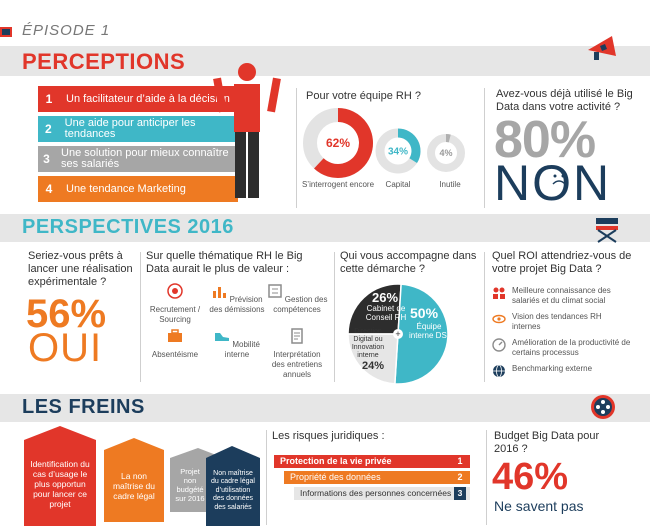 The image size is (650, 528). Describe the element at coordinates (557, 321) in the screenshot. I see `roi-label: Vision des tendances RH internes` at that location.